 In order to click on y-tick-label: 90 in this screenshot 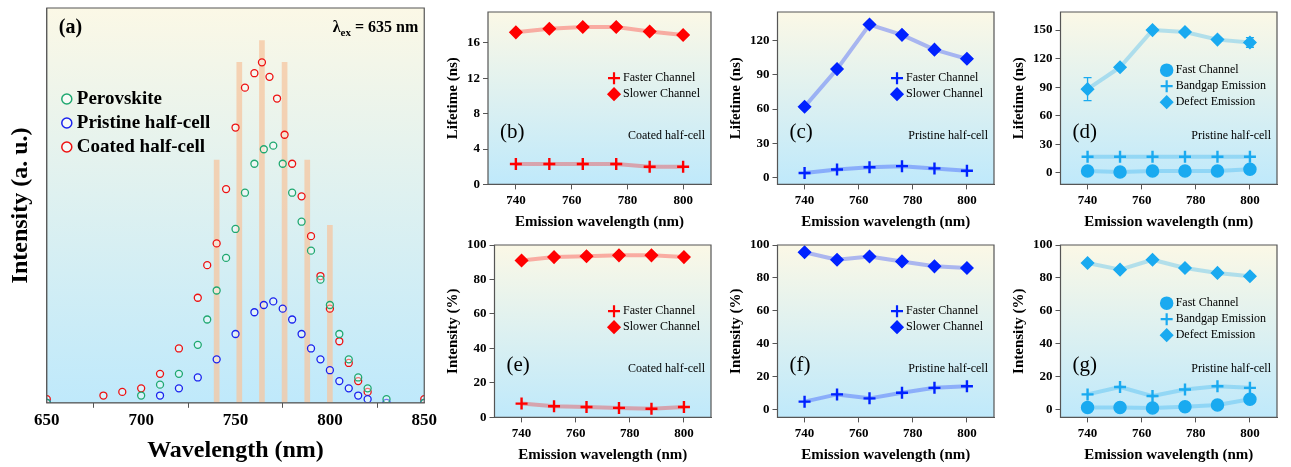, I will do `click(763, 74)`.